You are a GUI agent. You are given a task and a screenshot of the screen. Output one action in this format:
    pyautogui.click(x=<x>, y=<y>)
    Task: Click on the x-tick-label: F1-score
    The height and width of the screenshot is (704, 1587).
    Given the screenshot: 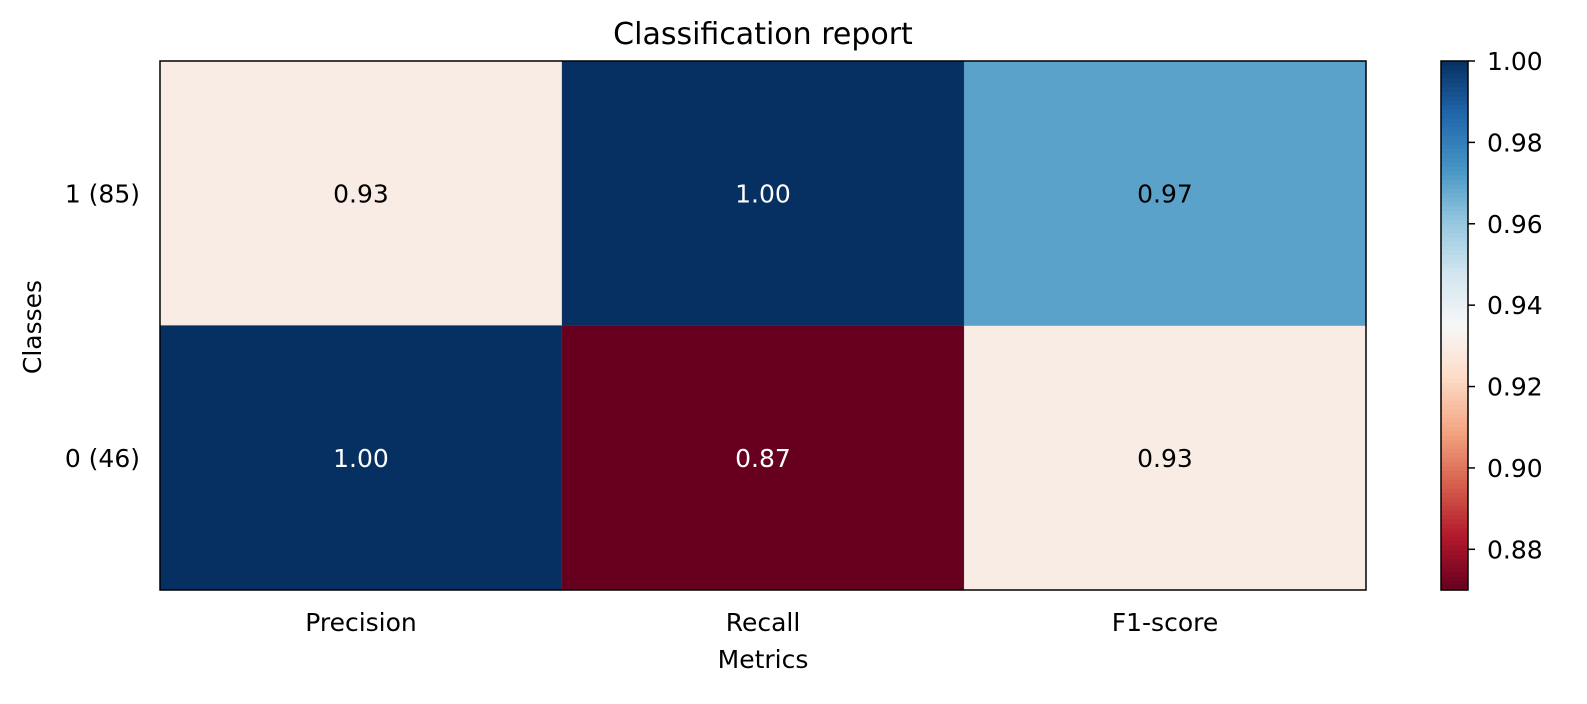 What is the action you would take?
    pyautogui.click(x=1165, y=622)
    